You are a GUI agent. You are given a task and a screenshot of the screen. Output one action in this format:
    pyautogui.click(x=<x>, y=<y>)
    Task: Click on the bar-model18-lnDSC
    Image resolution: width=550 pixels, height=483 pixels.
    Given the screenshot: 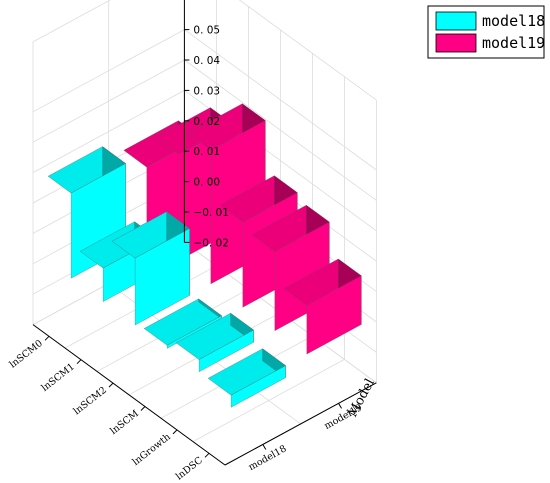 What is the action you would take?
    pyautogui.click(x=246, y=378)
    